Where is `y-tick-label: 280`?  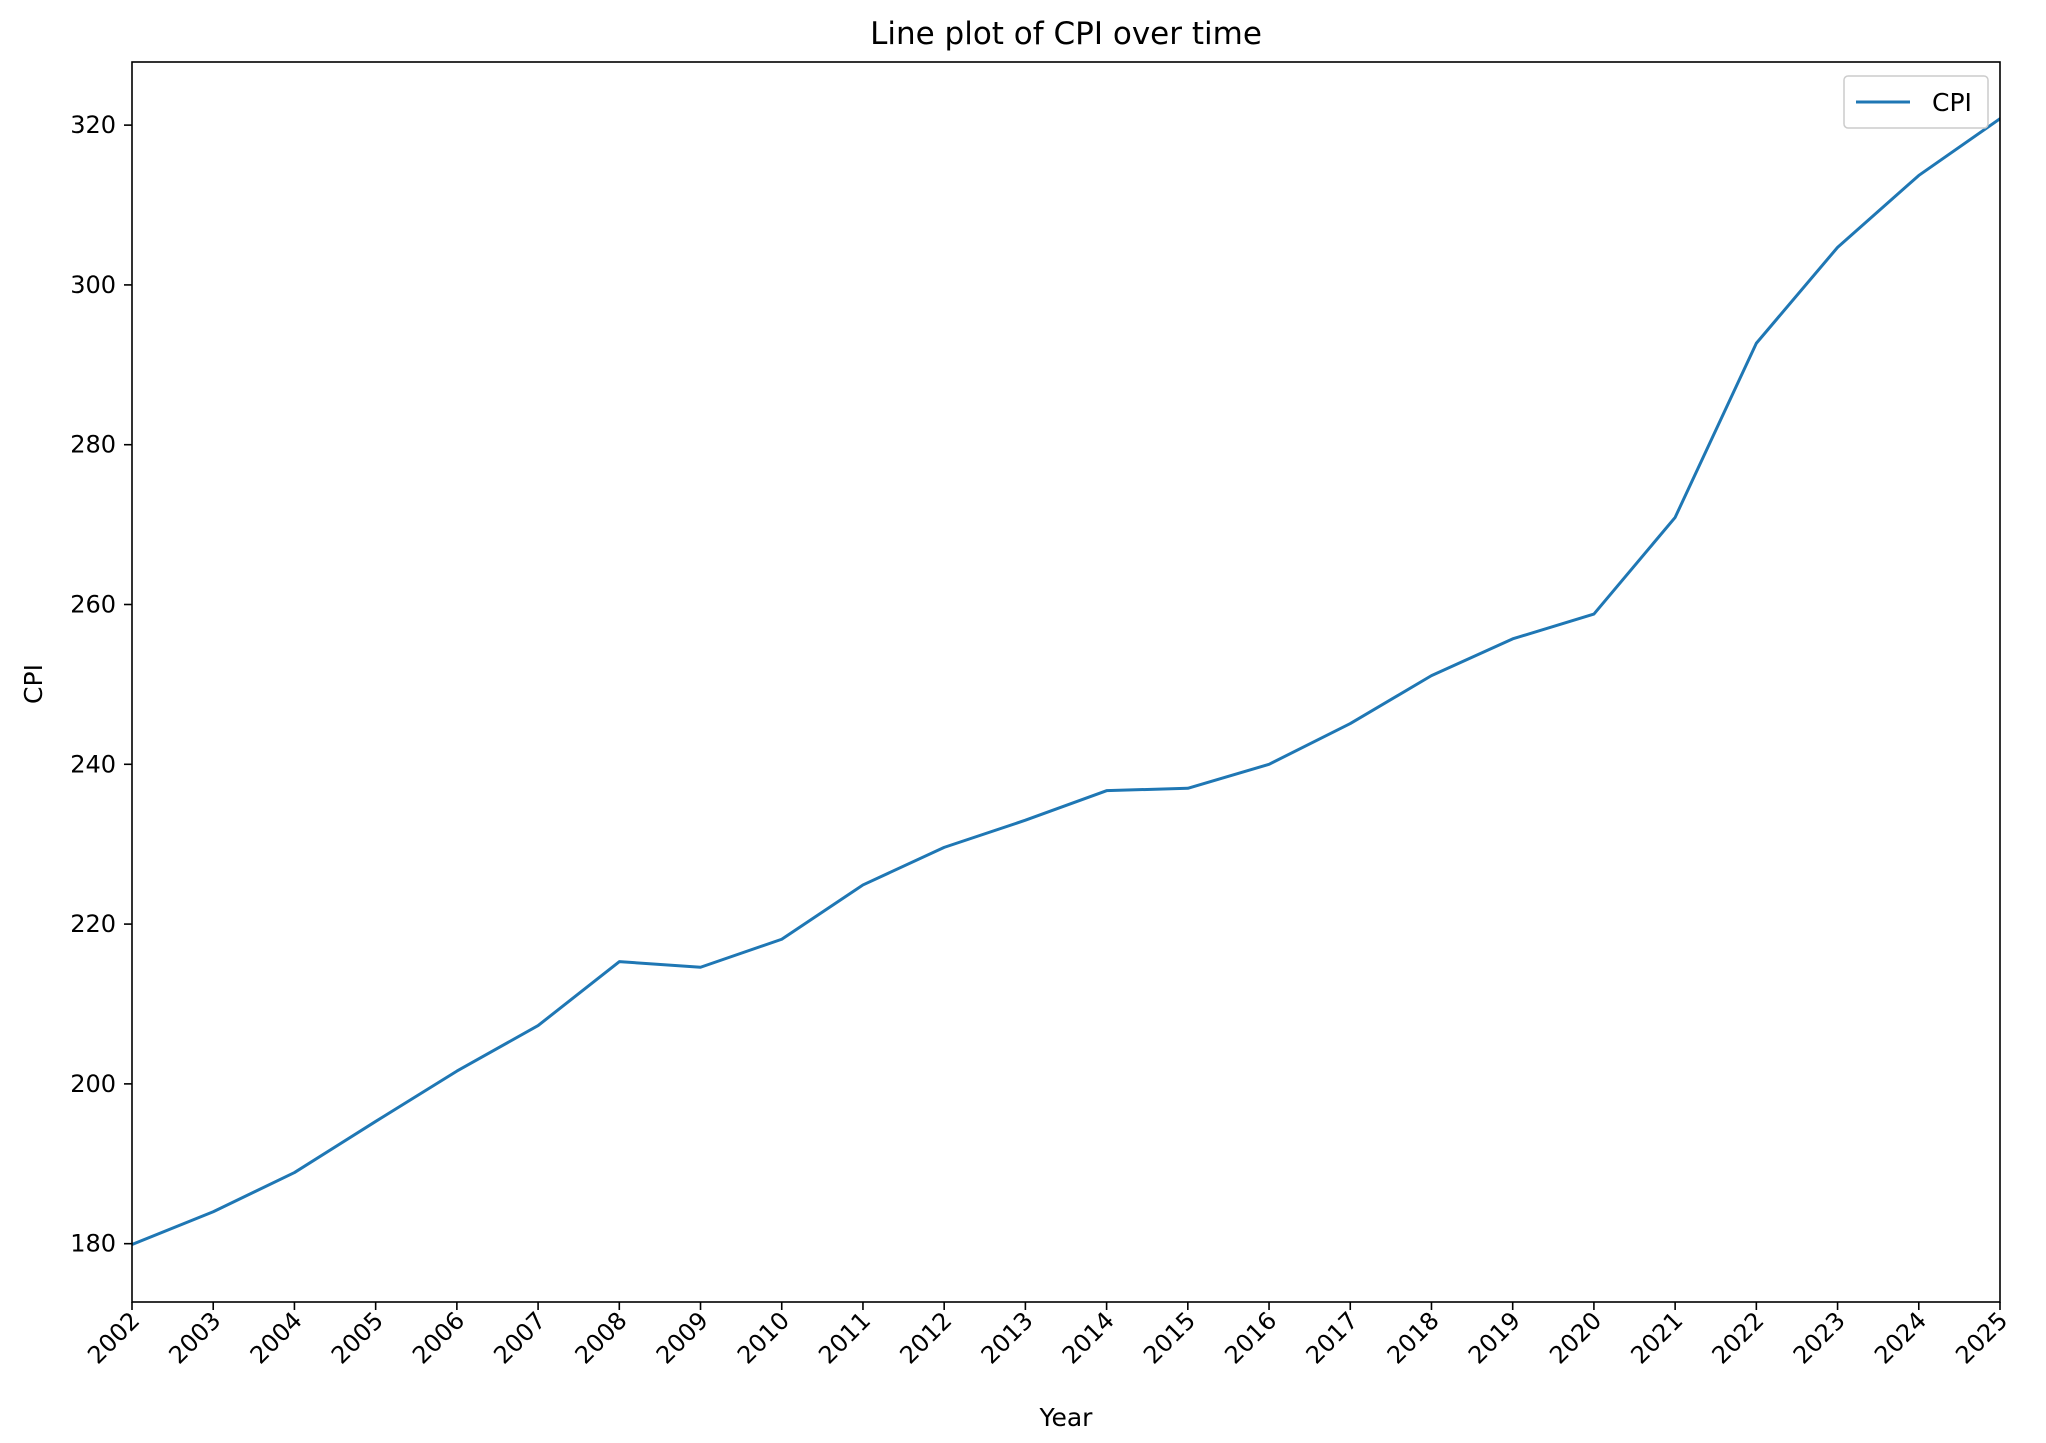
y-tick-label: 280 is located at coordinates (93, 445).